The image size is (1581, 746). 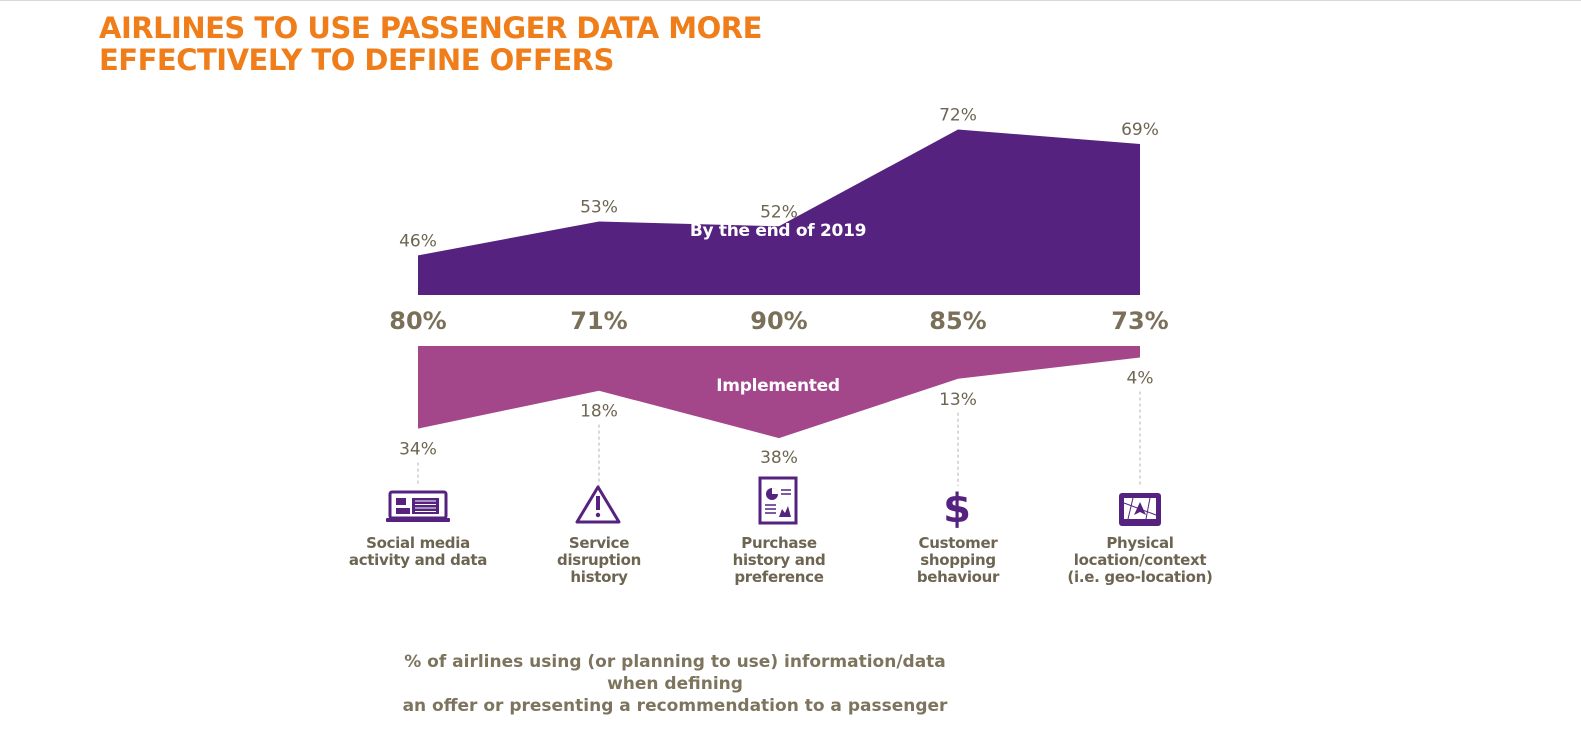 What do you see at coordinates (1139, 543) in the screenshot?
I see `category-label: Physical` at bounding box center [1139, 543].